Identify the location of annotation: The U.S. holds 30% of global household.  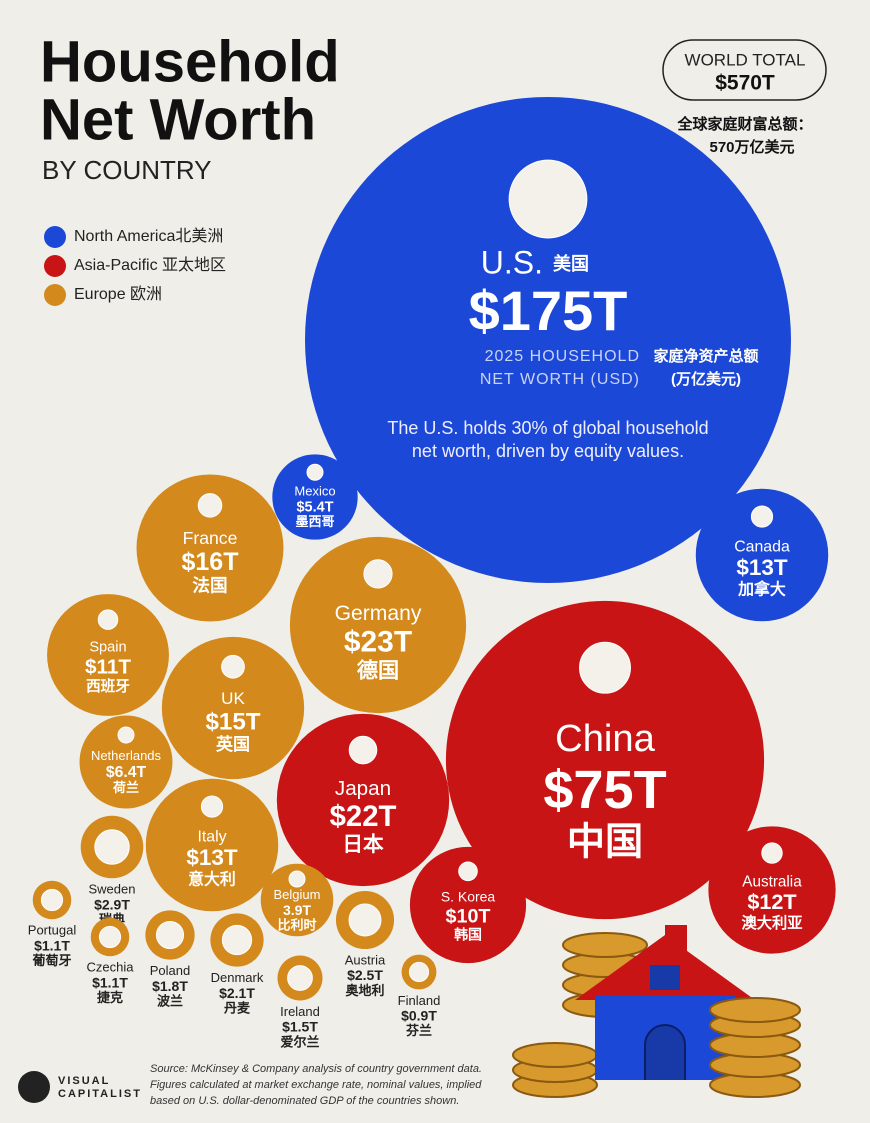
(547, 428).